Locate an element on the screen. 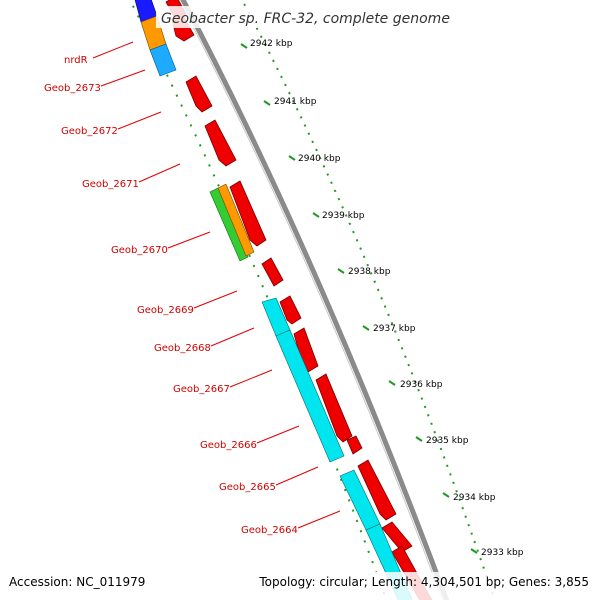 This screenshot has height=600, width=600. kbp-label: 2939 kbp is located at coordinates (343, 216).